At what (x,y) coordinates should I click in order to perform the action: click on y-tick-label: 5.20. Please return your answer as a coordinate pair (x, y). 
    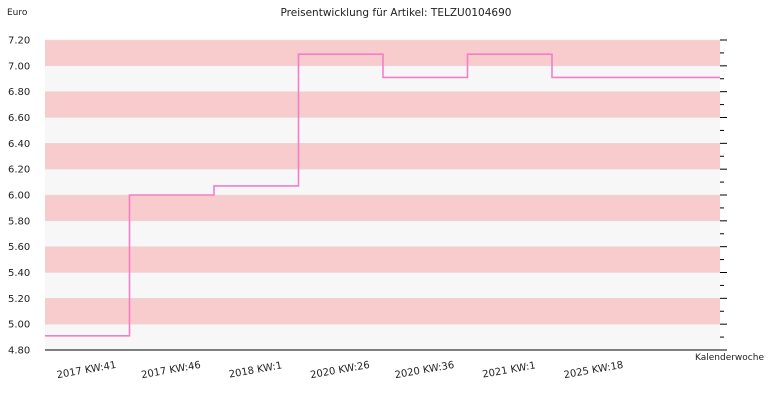
    Looking at the image, I should click on (19, 299).